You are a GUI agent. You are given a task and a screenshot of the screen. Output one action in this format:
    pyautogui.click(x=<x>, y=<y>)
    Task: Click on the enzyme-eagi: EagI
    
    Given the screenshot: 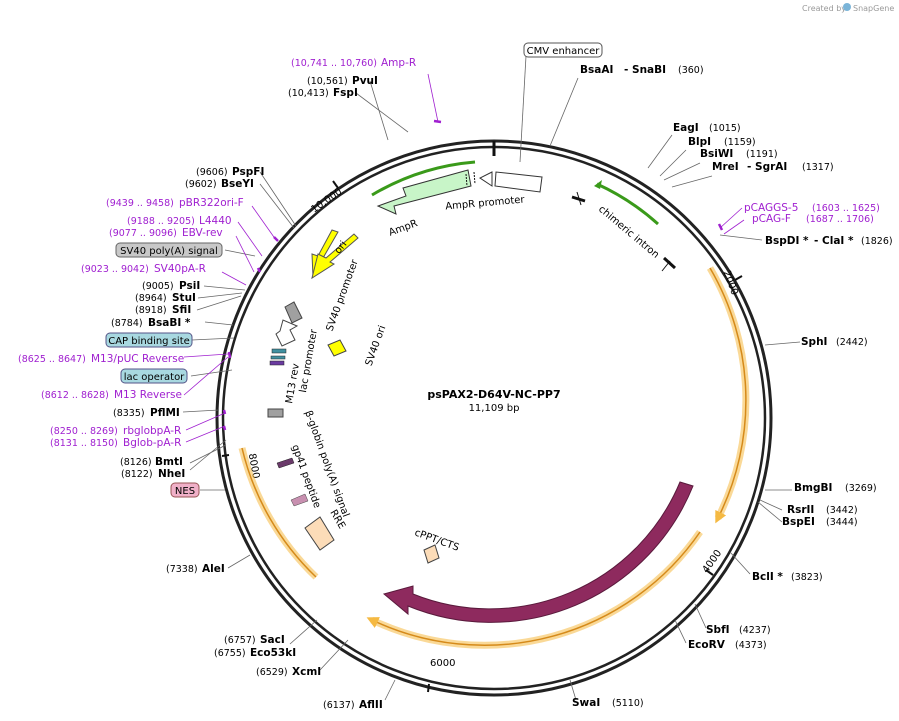 What is the action you would take?
    pyautogui.click(x=686, y=128)
    